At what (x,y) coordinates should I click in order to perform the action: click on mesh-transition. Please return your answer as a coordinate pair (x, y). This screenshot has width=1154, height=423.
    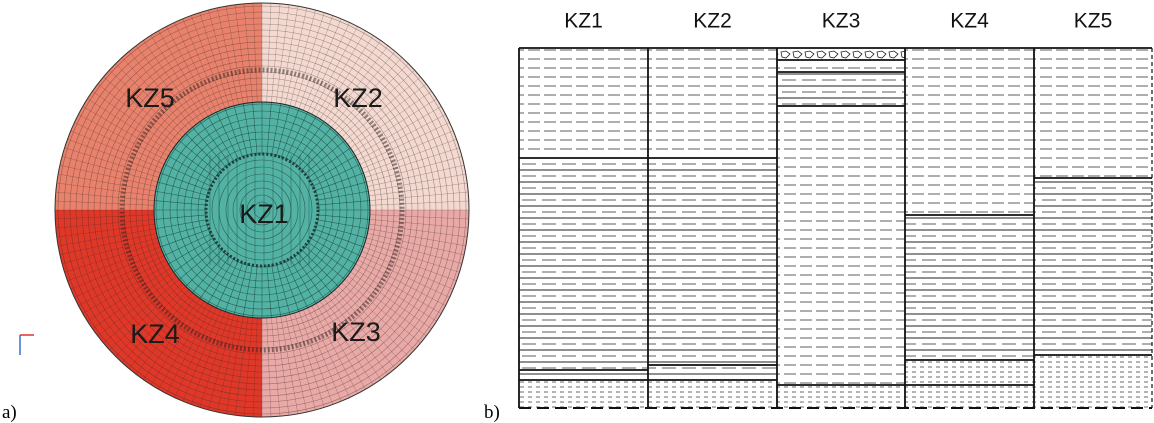
    Looking at the image, I should click on (262, 210).